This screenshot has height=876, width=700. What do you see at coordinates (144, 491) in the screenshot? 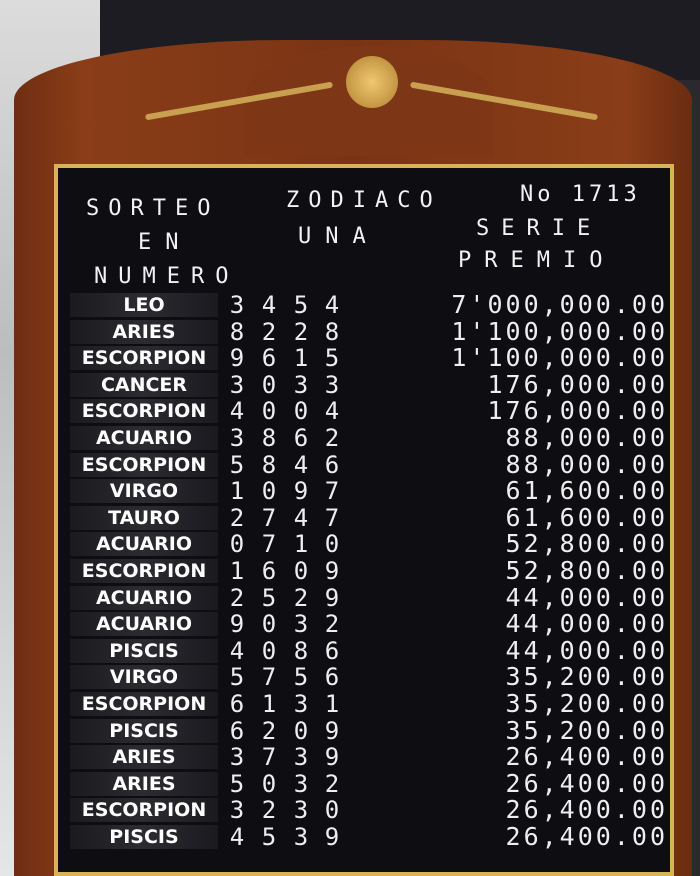
I see `zodiac-sign: VIRGO` at bounding box center [144, 491].